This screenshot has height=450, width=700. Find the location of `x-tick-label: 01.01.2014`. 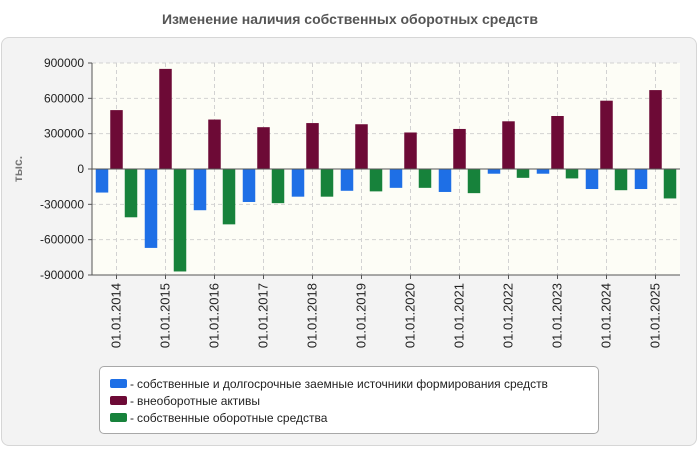

x-tick-label: 01.01.2014 is located at coordinates (116, 315).